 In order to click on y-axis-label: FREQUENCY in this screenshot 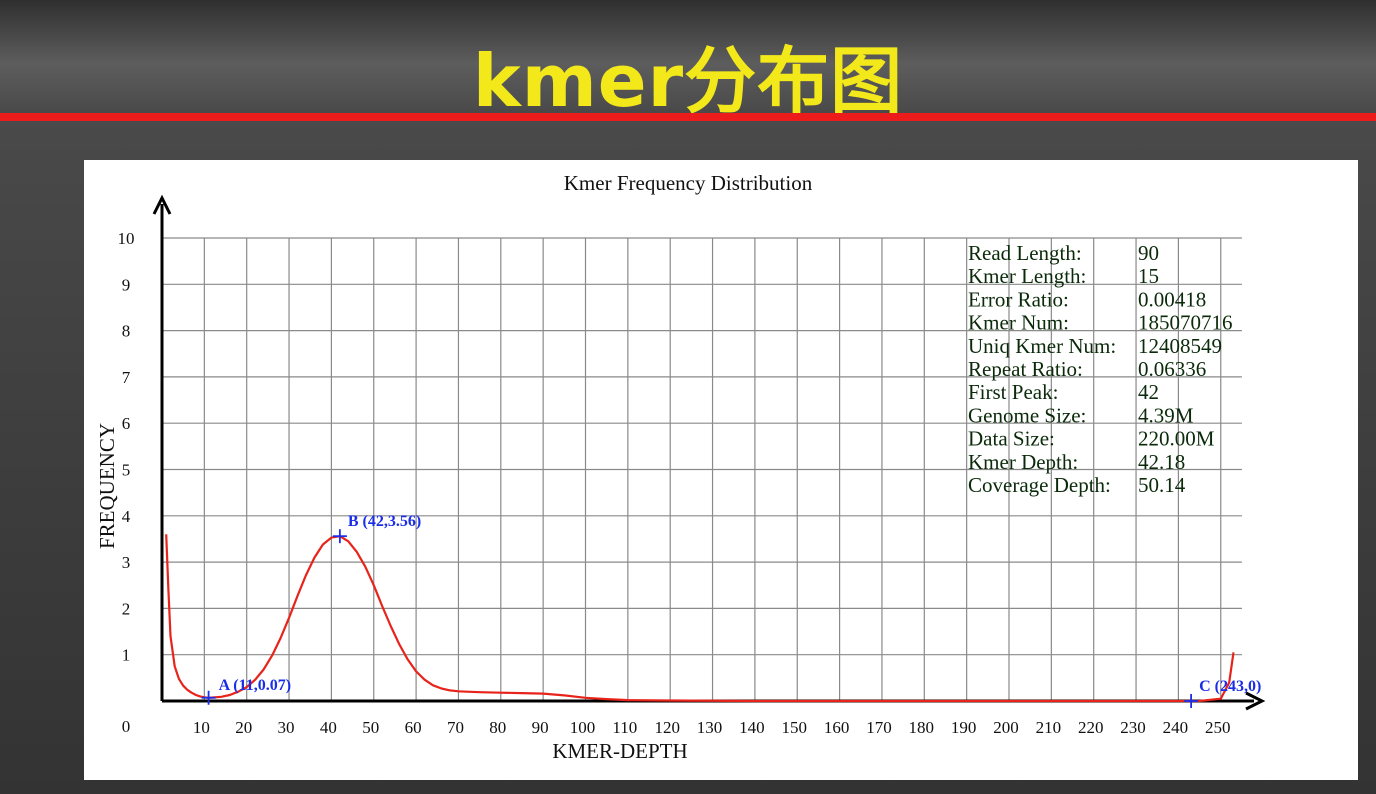, I will do `click(107, 486)`.